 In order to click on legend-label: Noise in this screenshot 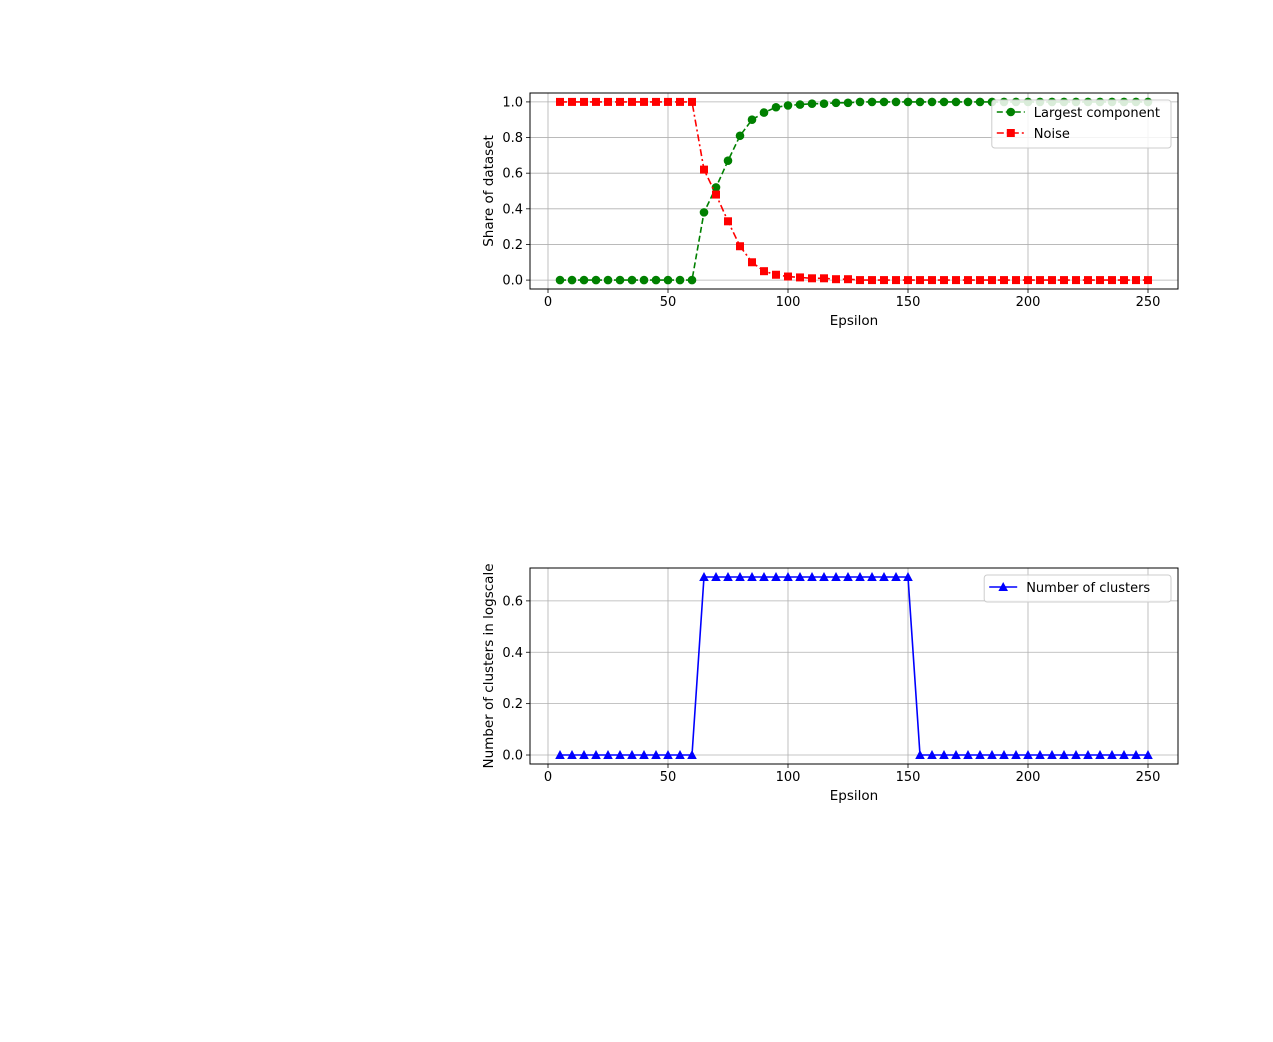, I will do `click(1052, 134)`.